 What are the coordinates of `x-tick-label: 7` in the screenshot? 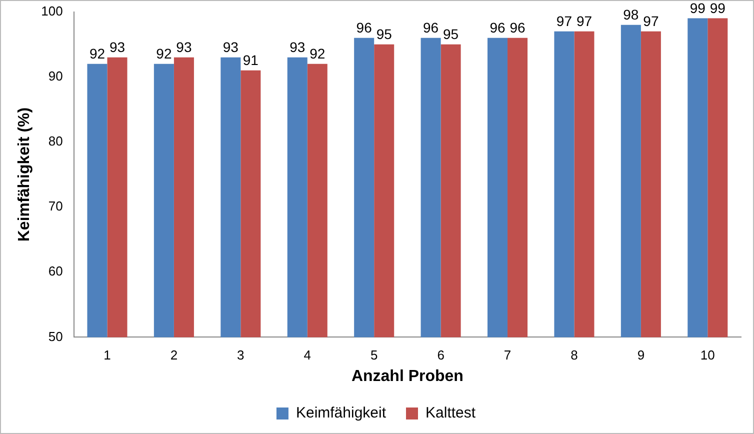 It's located at (508, 355).